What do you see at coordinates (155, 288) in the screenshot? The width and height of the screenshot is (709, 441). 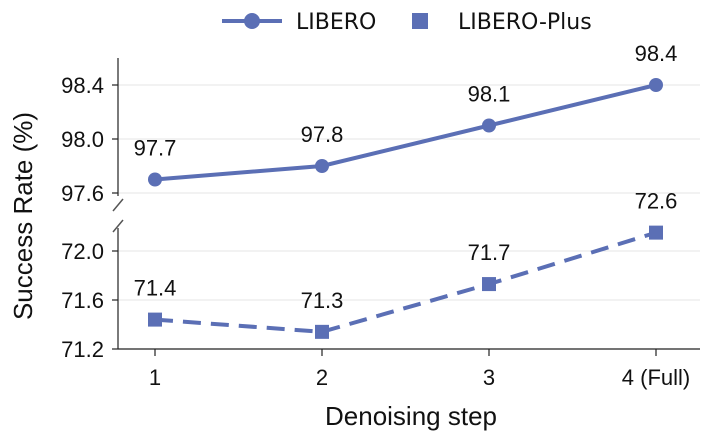 I see `data-label: 71.4` at bounding box center [155, 288].